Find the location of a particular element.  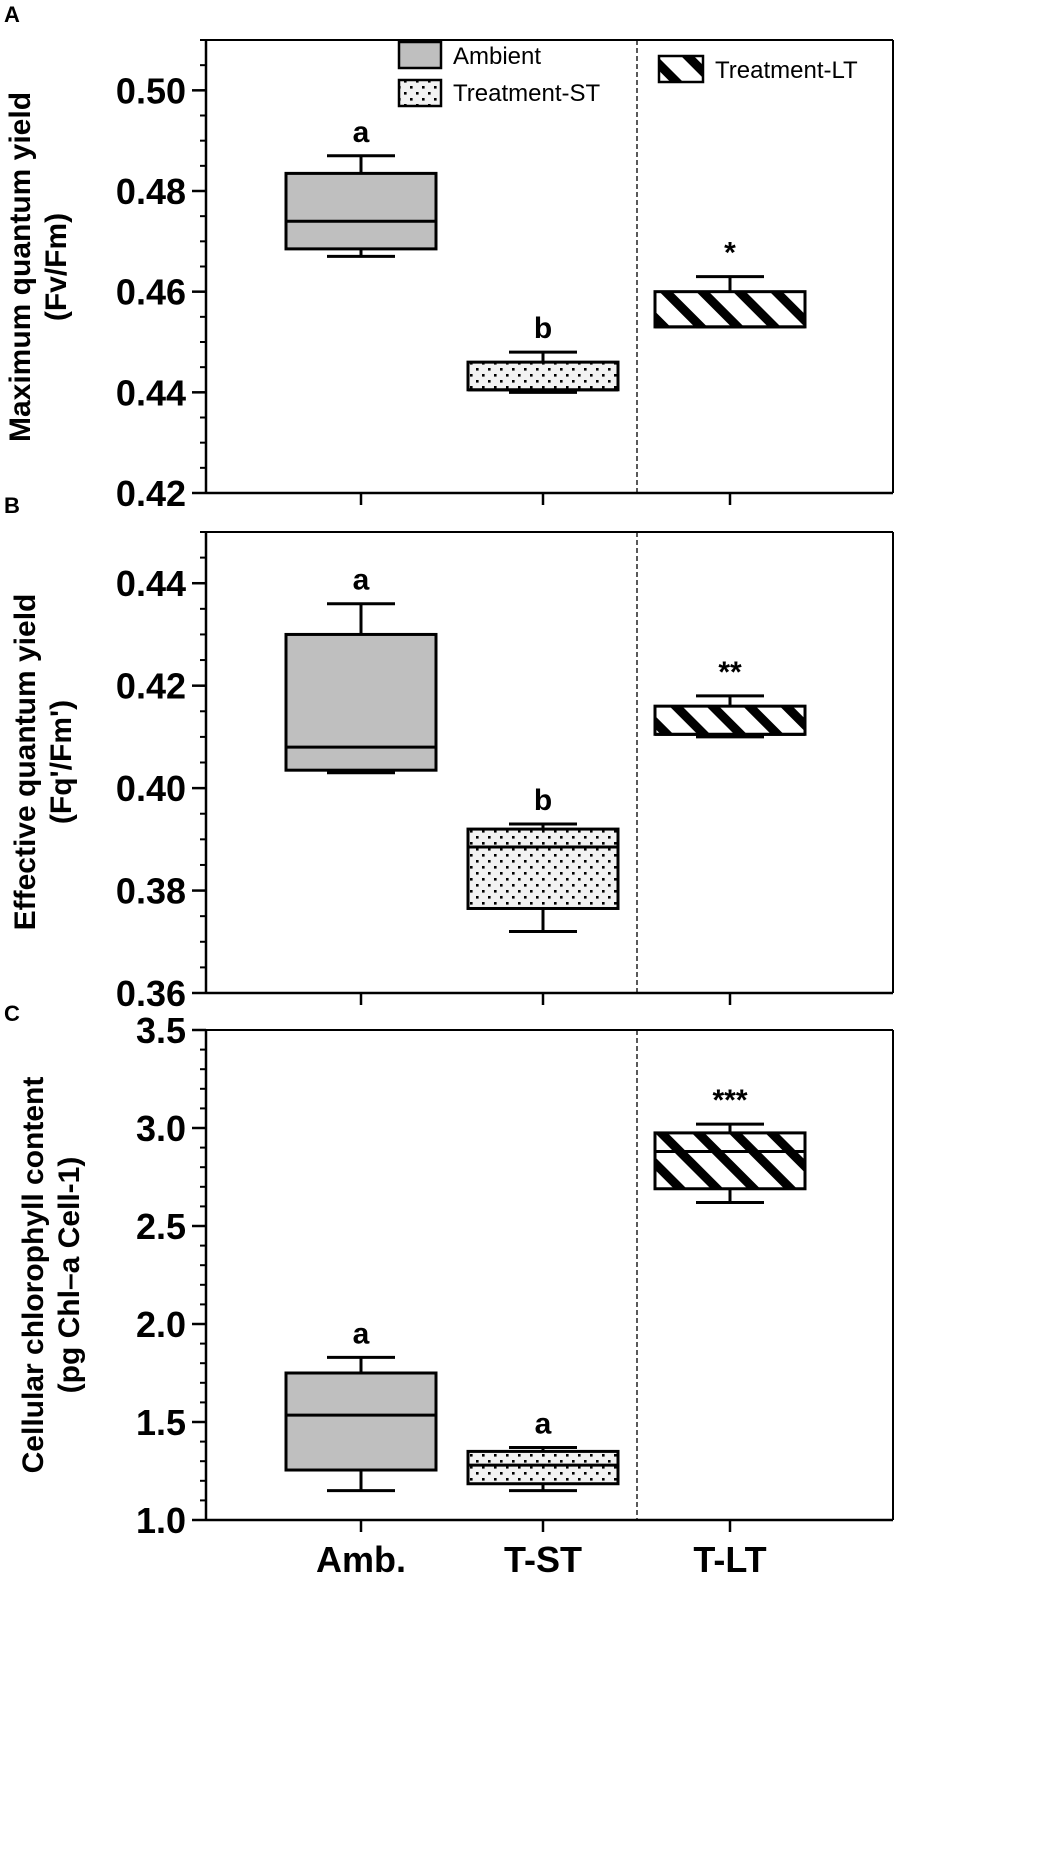

y-axis-title-line1: Cellular chlorophyll content is located at coordinates (33, 1275).